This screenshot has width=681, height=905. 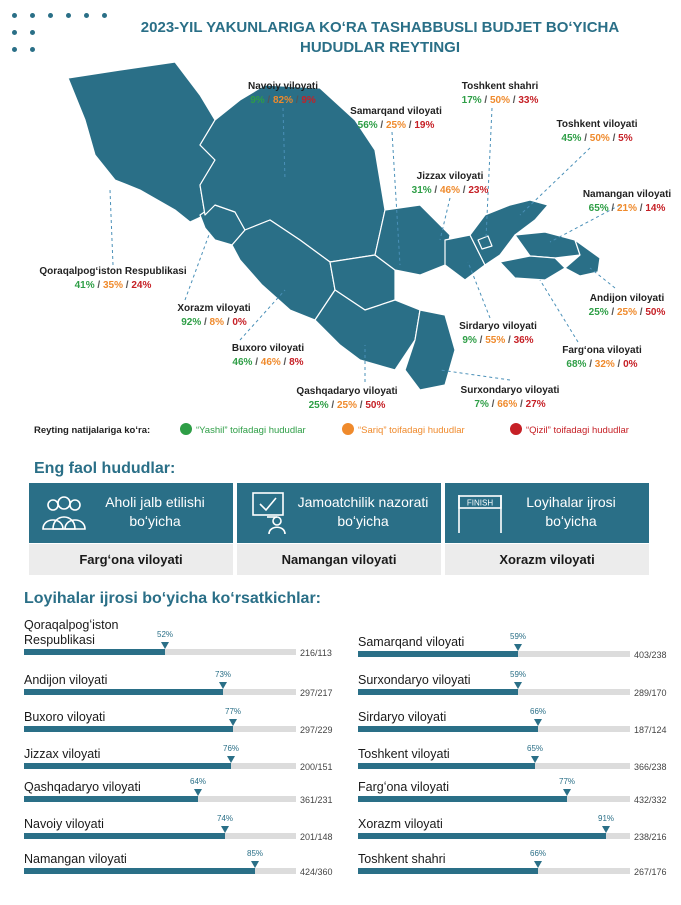 I want to click on progress-label: Fargʻona viloyati, so click(x=404, y=787).